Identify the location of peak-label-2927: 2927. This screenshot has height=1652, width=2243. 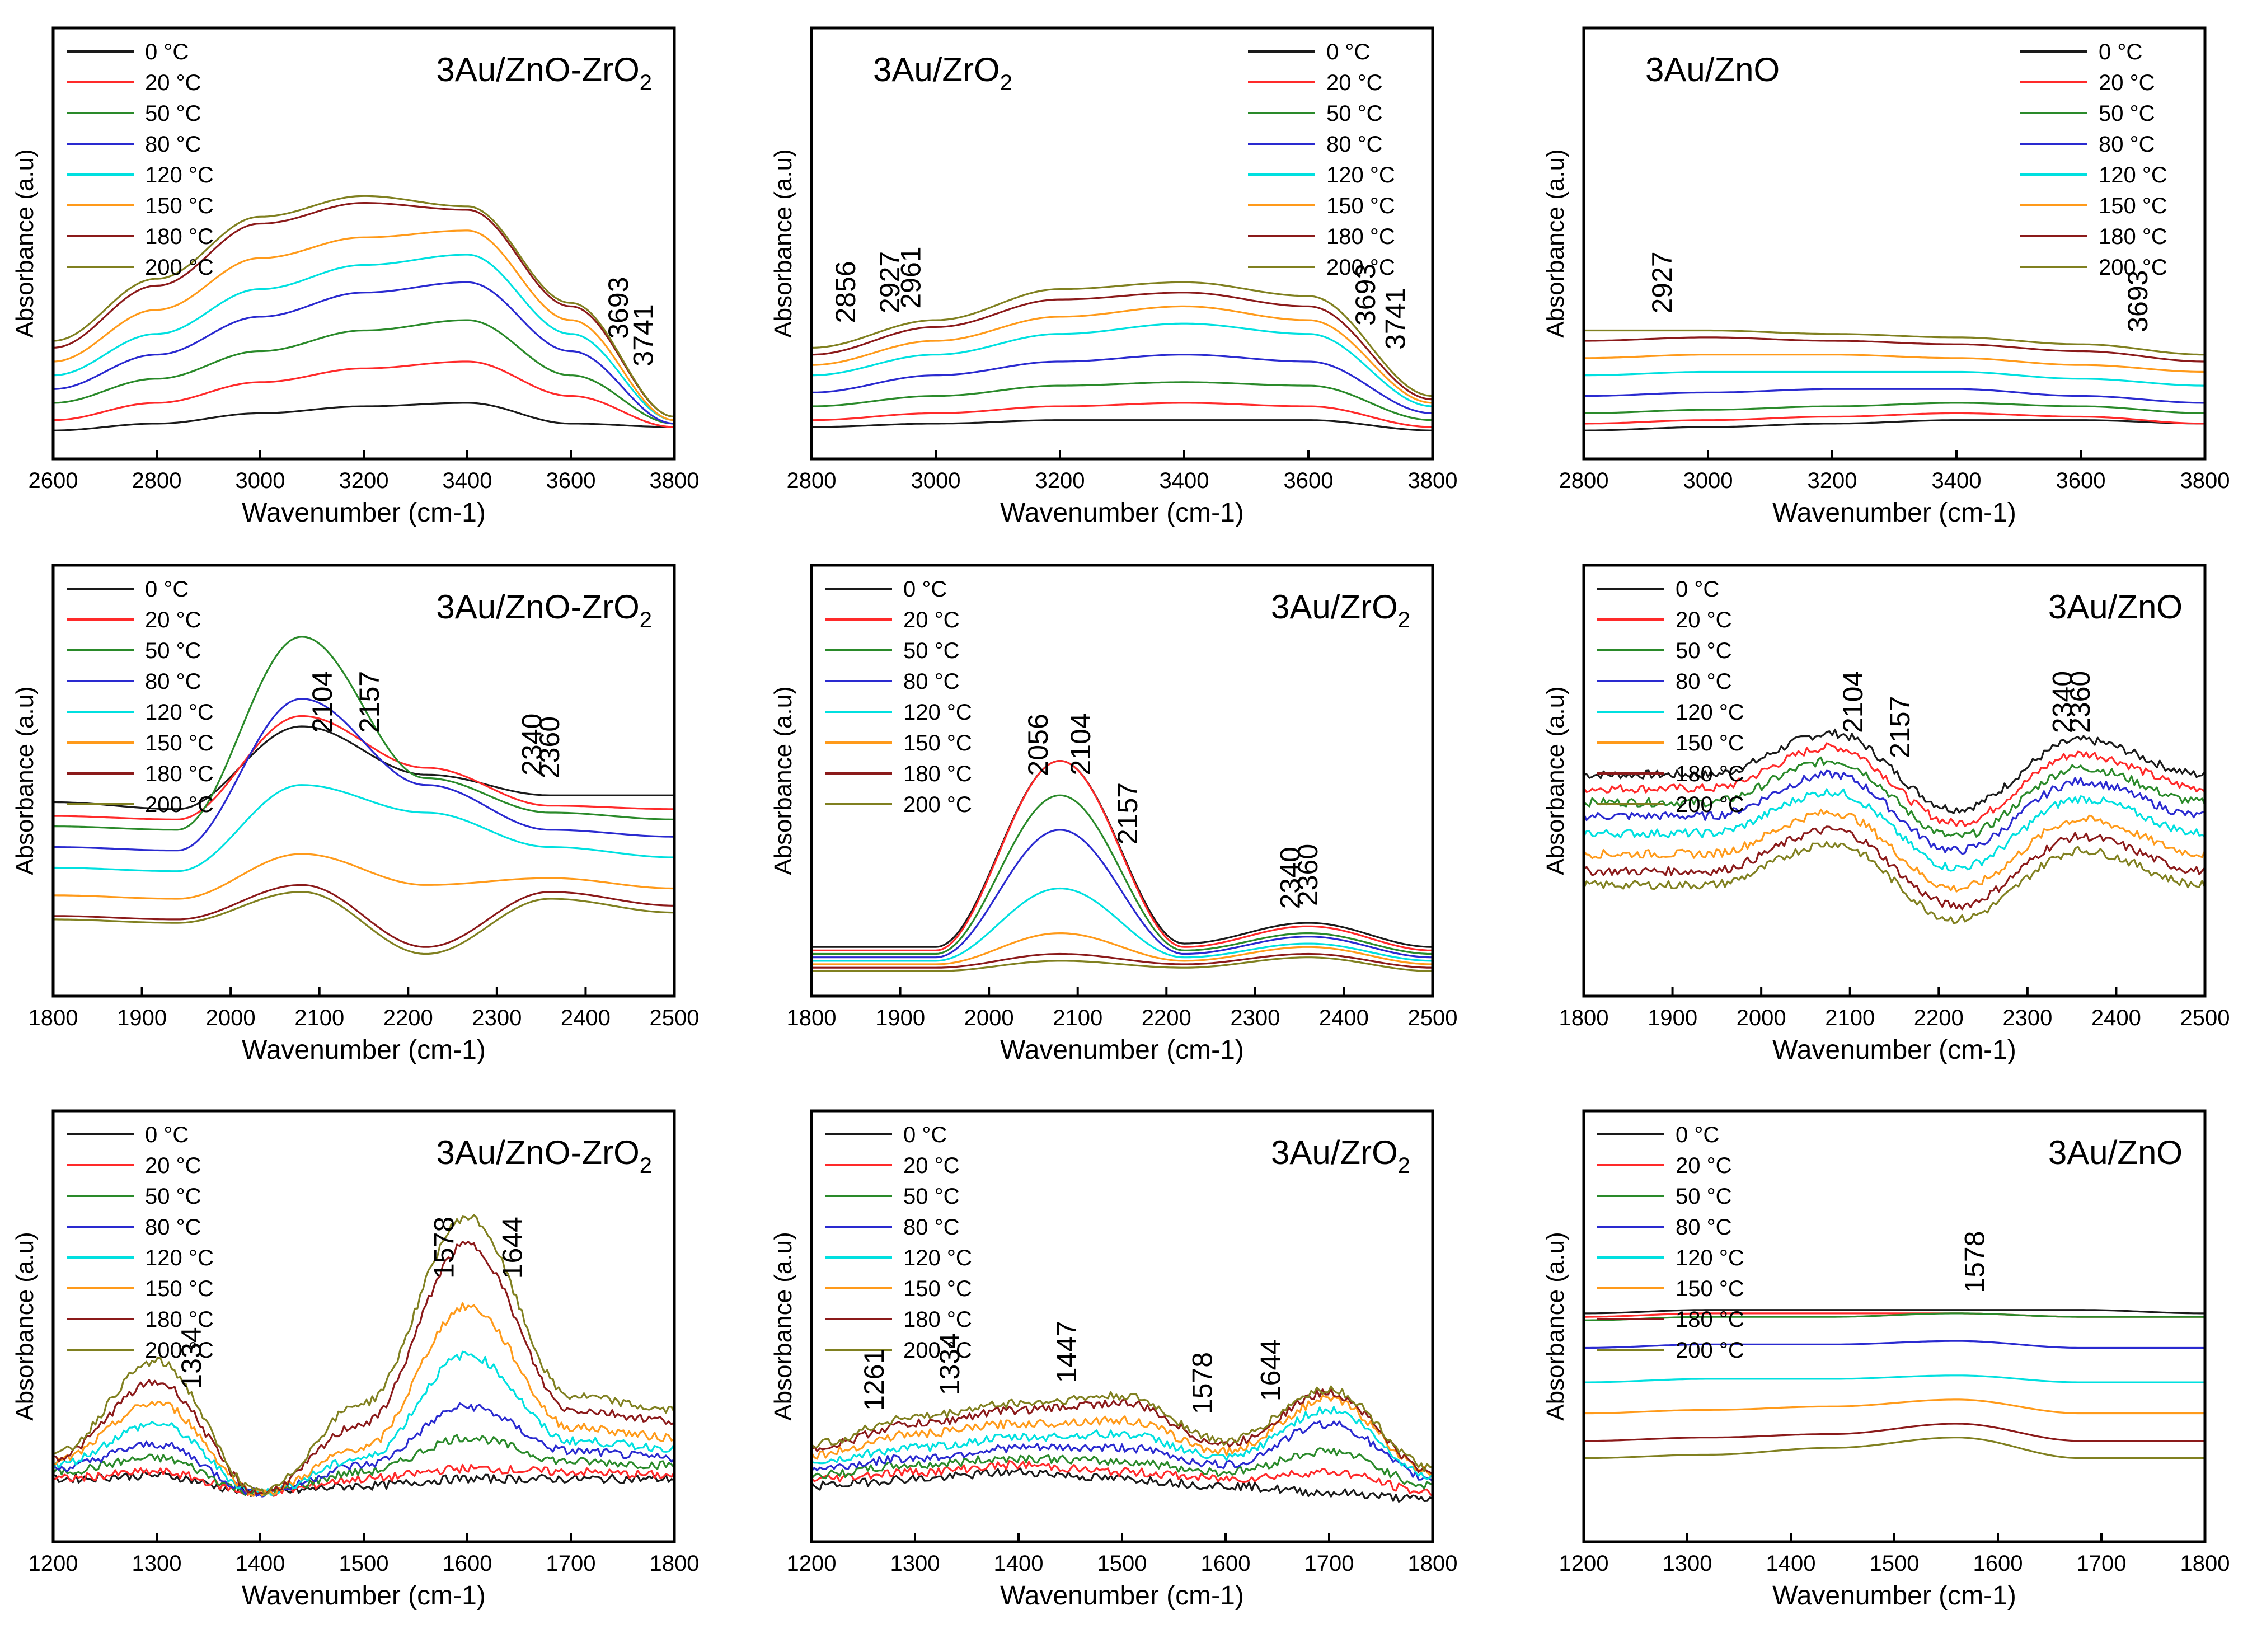
(1662, 282).